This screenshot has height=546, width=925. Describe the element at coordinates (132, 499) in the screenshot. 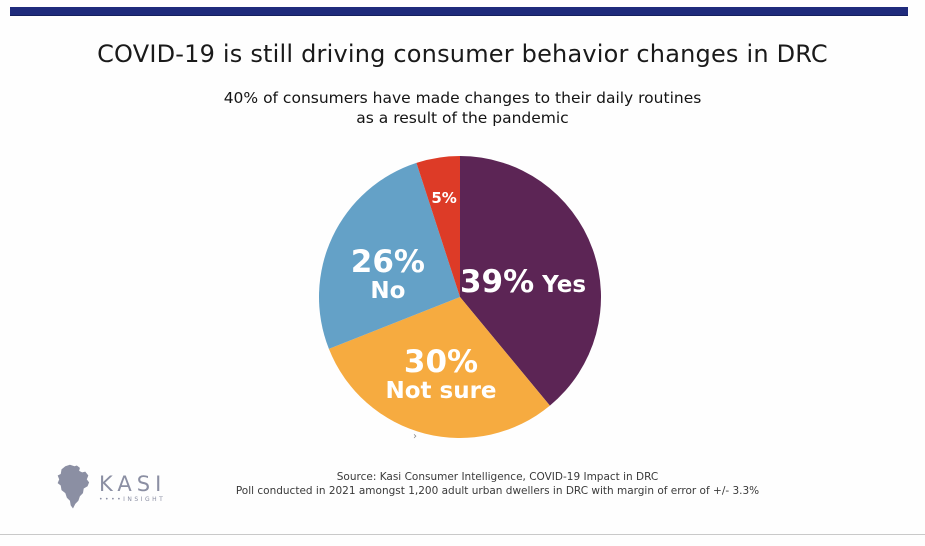

I see `logo-subtext: ••••INSIGHT` at that location.